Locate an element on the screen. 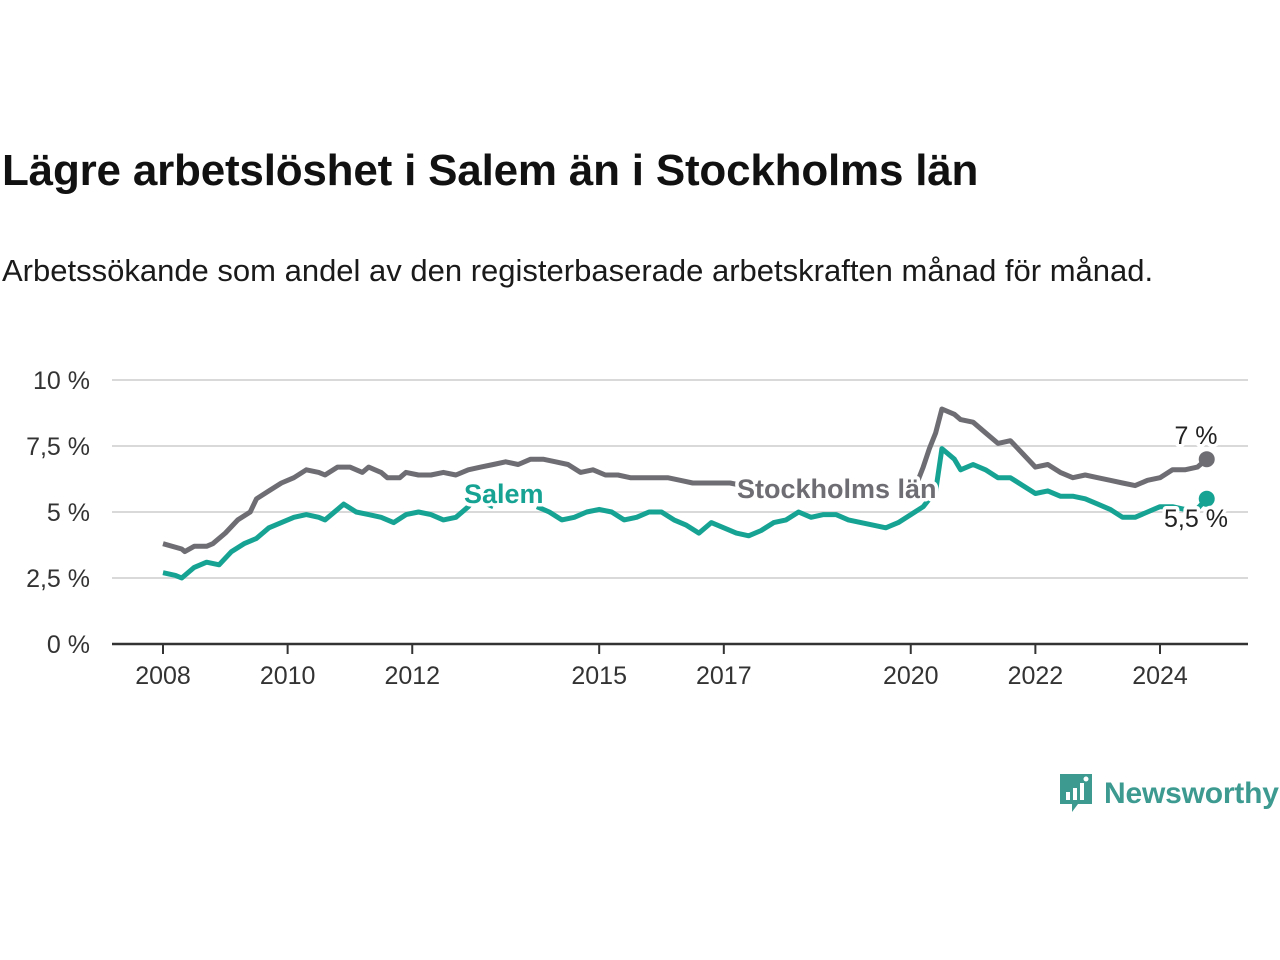  end-label-stockholms-lan-halo: 7 % is located at coordinates (1195, 436).